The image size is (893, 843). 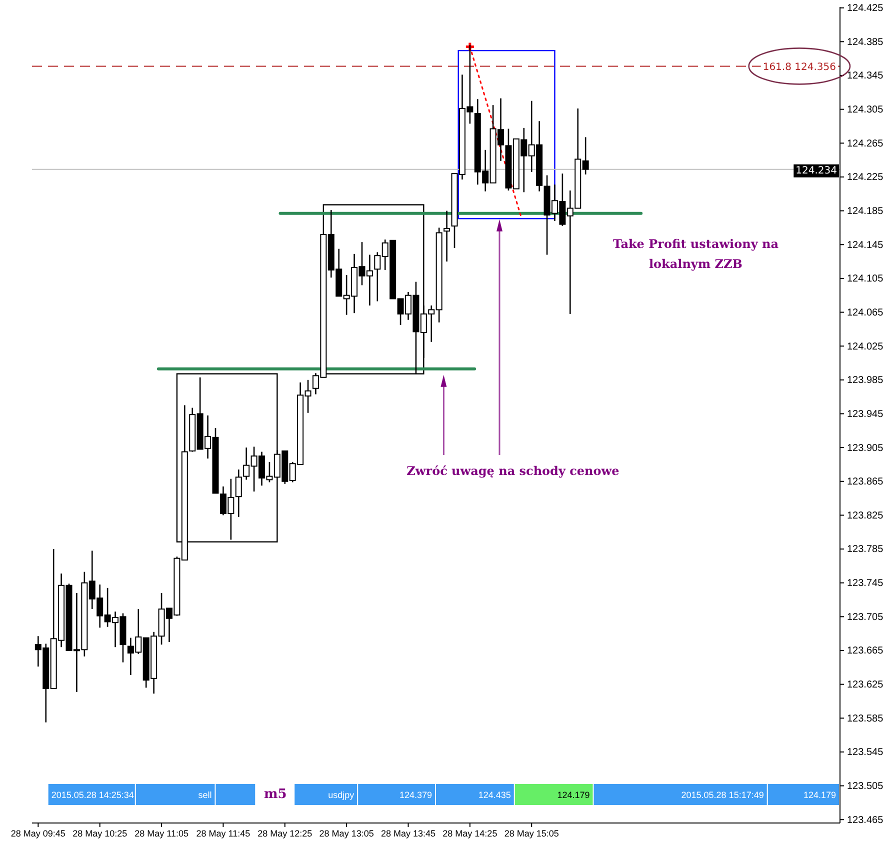 What do you see at coordinates (346, 833) in the screenshot?
I see `x-tick-label: 28 May 13:05` at bounding box center [346, 833].